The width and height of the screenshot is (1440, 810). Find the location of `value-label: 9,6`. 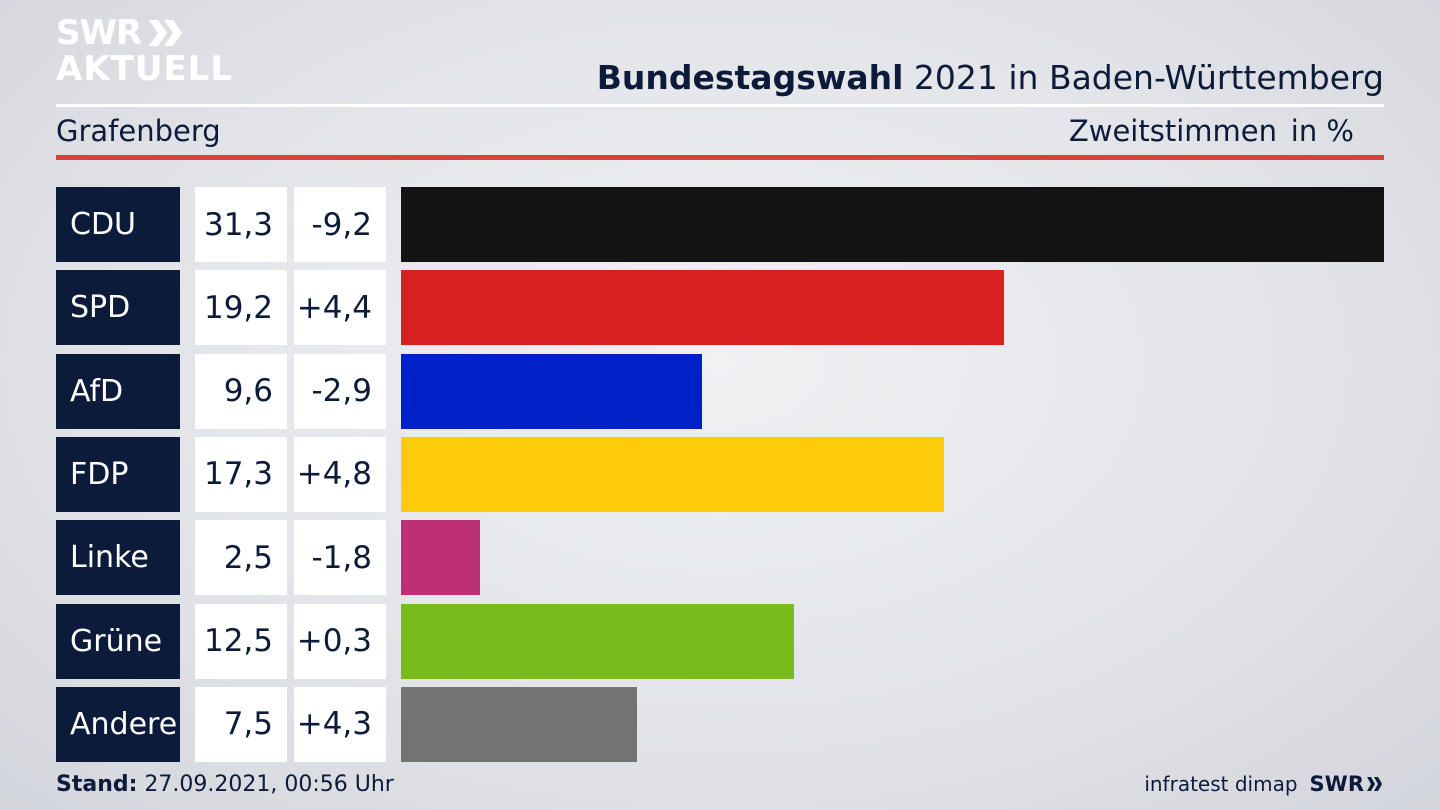

value-label: 9,6 is located at coordinates (241, 391).